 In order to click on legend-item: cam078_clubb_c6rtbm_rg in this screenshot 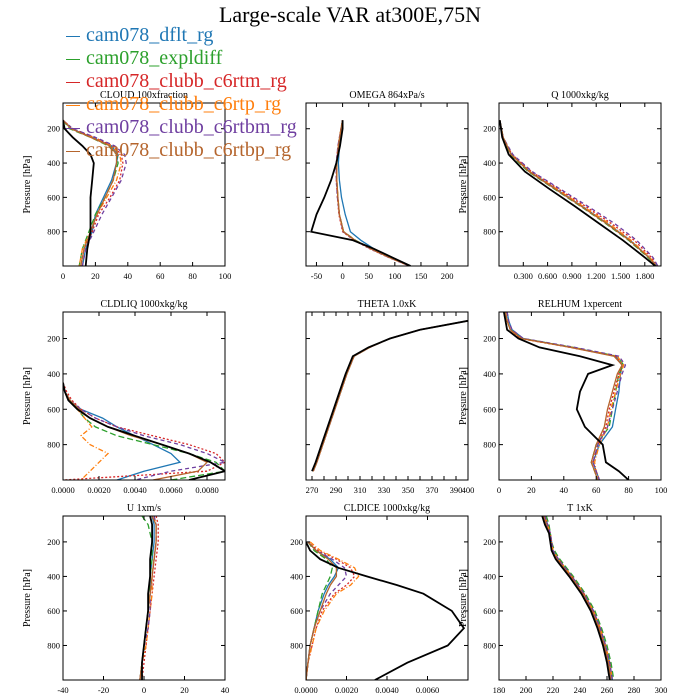, I will do `click(181, 127)`.